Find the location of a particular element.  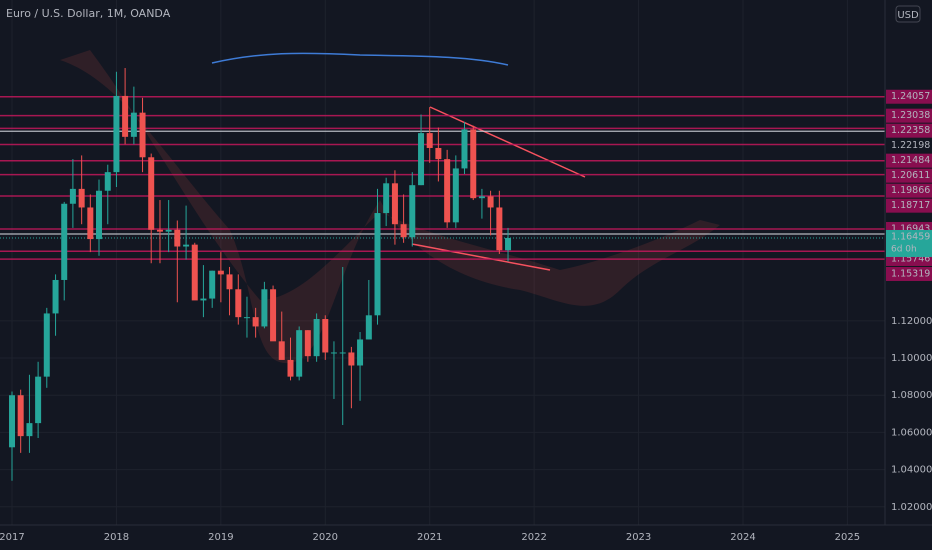

price-label: 1.15319 is located at coordinates (910, 273).